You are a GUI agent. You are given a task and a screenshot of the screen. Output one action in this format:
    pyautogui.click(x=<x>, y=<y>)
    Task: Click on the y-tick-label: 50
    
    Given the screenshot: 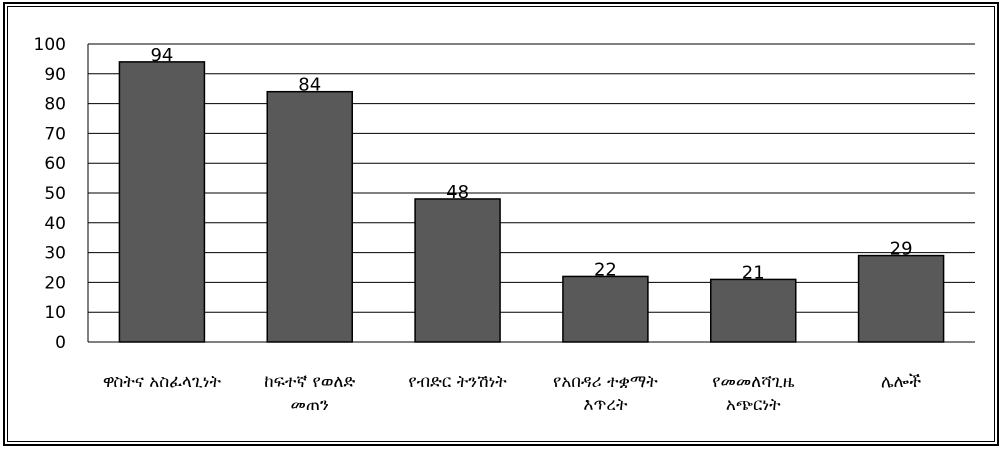 What is the action you would take?
    pyautogui.click(x=55, y=194)
    